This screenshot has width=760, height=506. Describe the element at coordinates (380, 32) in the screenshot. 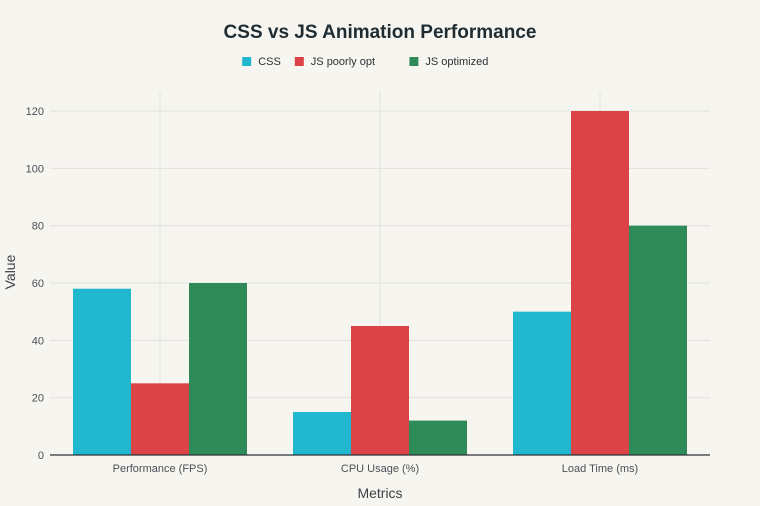

I see `chart-title: CSS vs JS Animation Performance` at that location.